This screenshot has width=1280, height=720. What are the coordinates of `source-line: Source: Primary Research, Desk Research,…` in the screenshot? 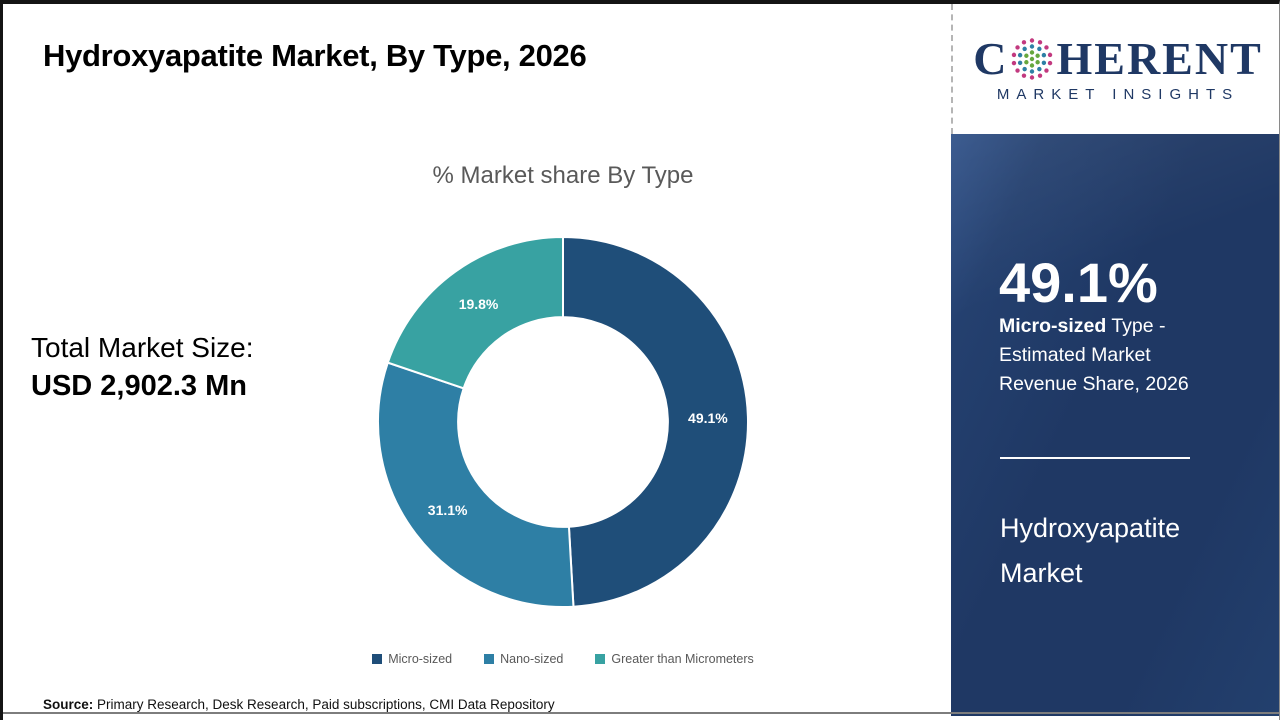 It's located at (299, 704).